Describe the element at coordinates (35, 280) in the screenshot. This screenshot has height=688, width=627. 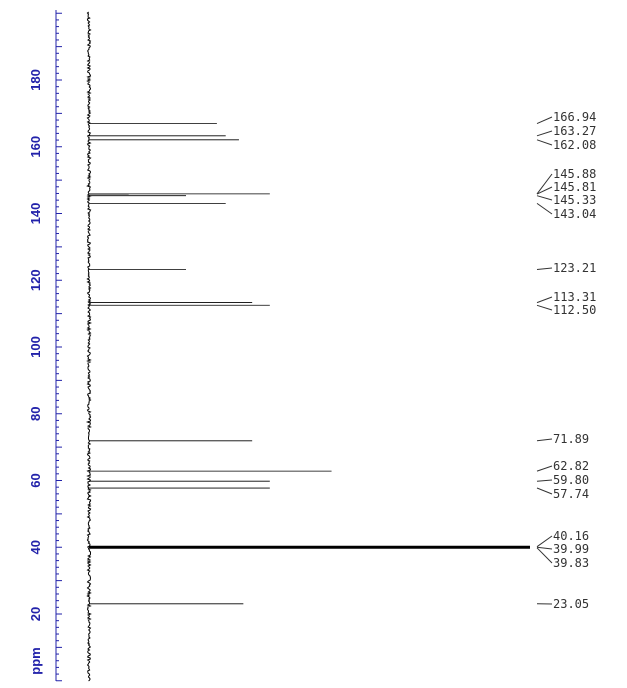
I see `tick-label-120: 120` at that location.